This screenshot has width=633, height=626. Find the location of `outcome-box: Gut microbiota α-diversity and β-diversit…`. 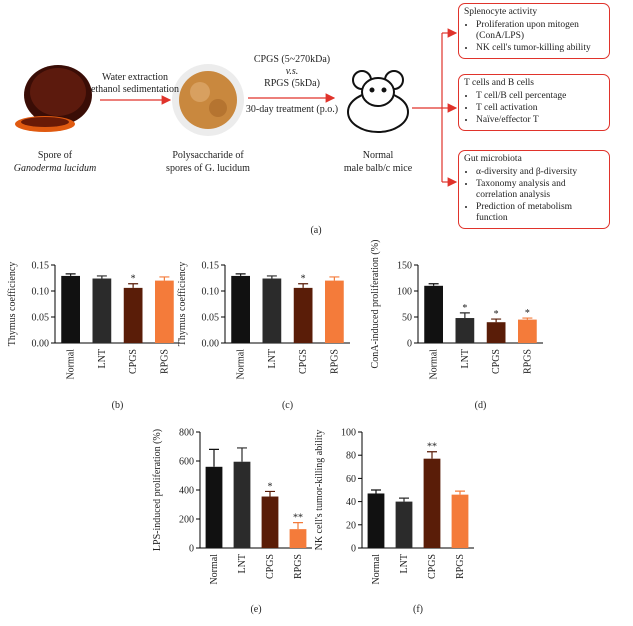

outcome-box: Gut microbiota α-diversity and β-diversit… is located at coordinates (534, 189).